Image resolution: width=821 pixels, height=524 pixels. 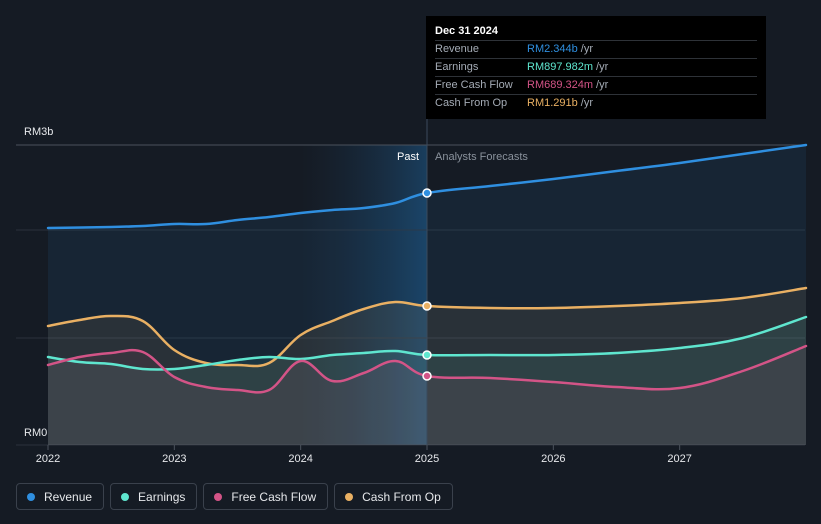 What do you see at coordinates (162, 496) in the screenshot?
I see `legend-label: Earnings` at bounding box center [162, 496].